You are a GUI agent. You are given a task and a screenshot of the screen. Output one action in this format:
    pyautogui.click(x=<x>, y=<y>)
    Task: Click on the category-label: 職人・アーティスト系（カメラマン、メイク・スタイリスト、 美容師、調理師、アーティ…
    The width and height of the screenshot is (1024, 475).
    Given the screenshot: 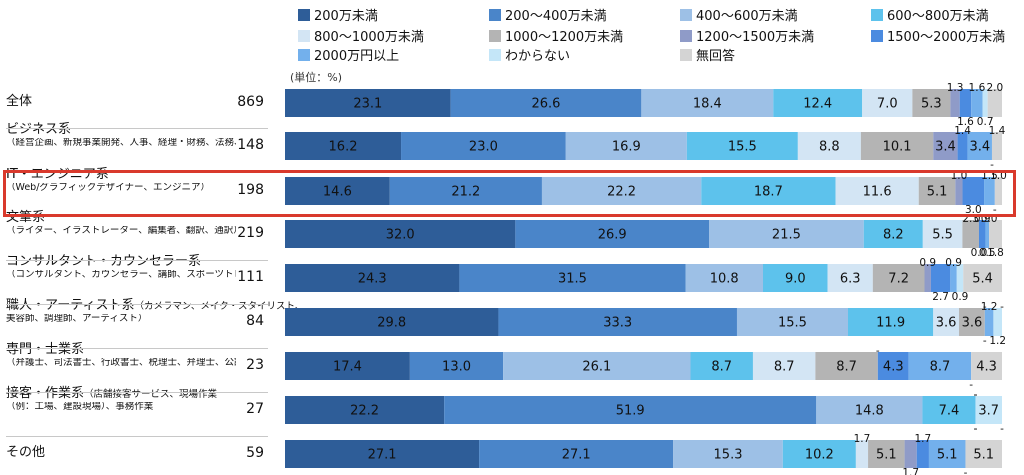 What is the action you would take?
    pyautogui.click(x=155, y=311)
    